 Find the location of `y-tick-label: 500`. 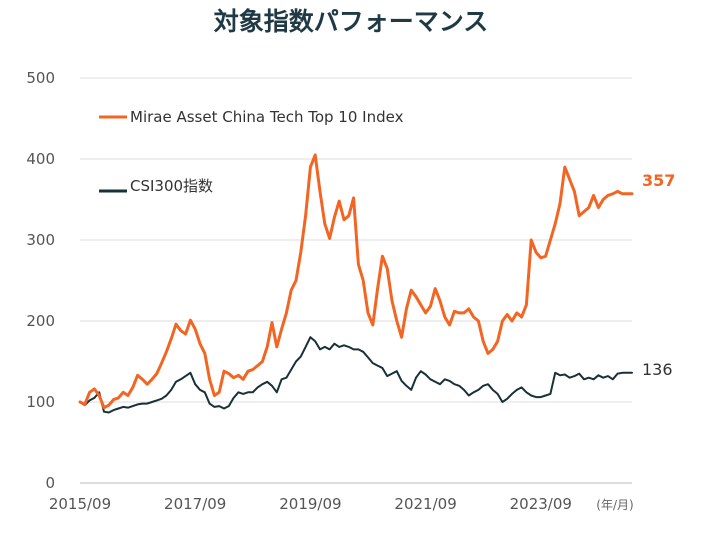

y-tick-label: 500 is located at coordinates (40, 78).